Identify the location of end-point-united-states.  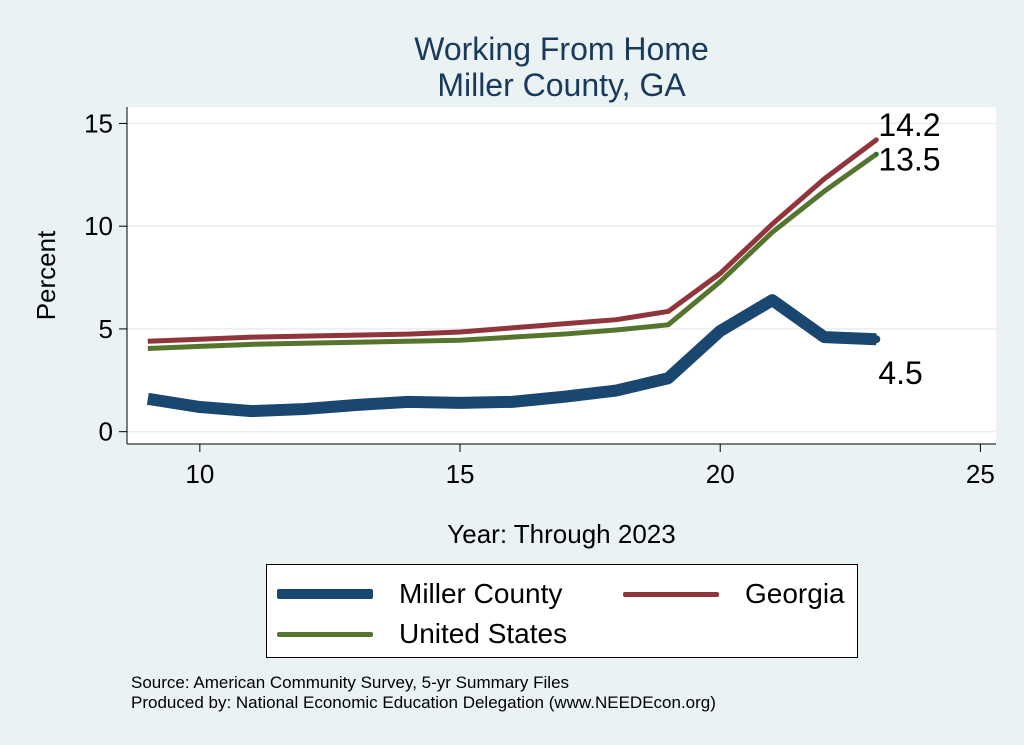
(876, 154).